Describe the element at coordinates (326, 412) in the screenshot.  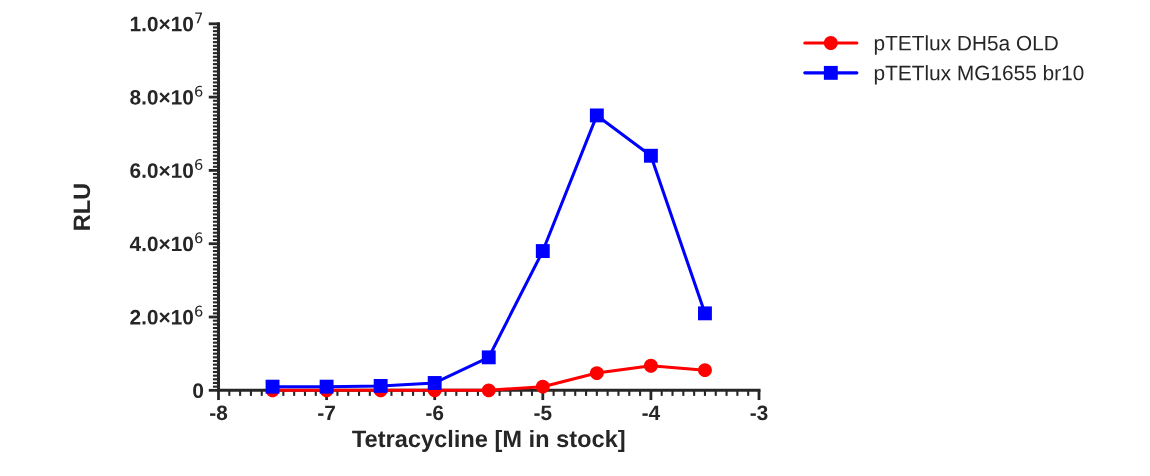
I see `x-tick-label: -7` at that location.